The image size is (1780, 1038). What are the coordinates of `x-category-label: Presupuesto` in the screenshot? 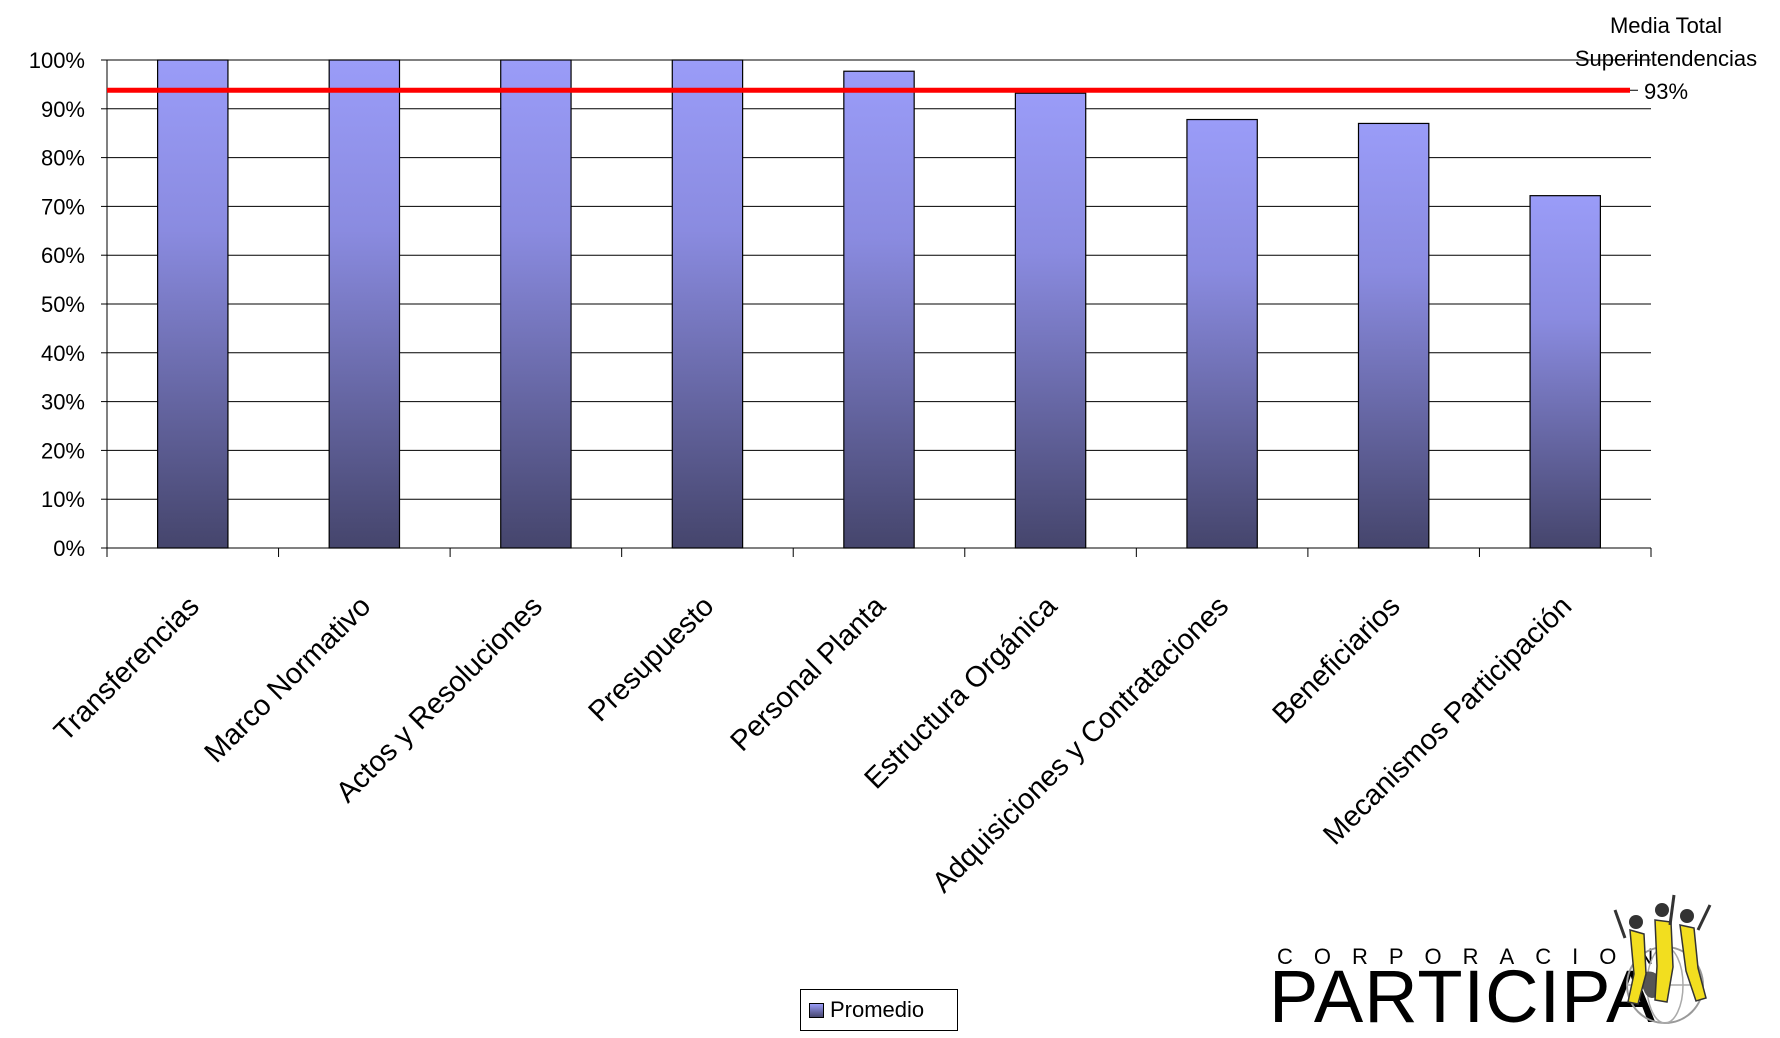 It's located at (652, 659).